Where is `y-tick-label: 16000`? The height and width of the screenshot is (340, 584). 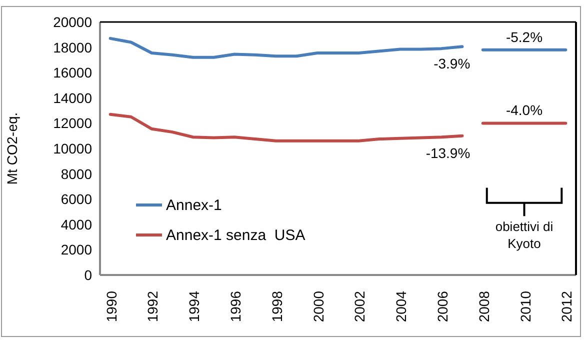
y-tick-label: 16000 is located at coordinates (72, 72).